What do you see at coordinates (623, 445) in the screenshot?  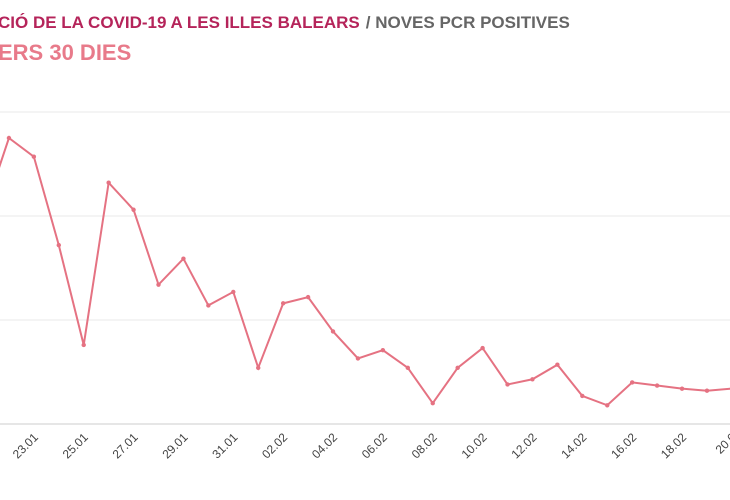 I see `x-tick-label: 16.02` at bounding box center [623, 445].